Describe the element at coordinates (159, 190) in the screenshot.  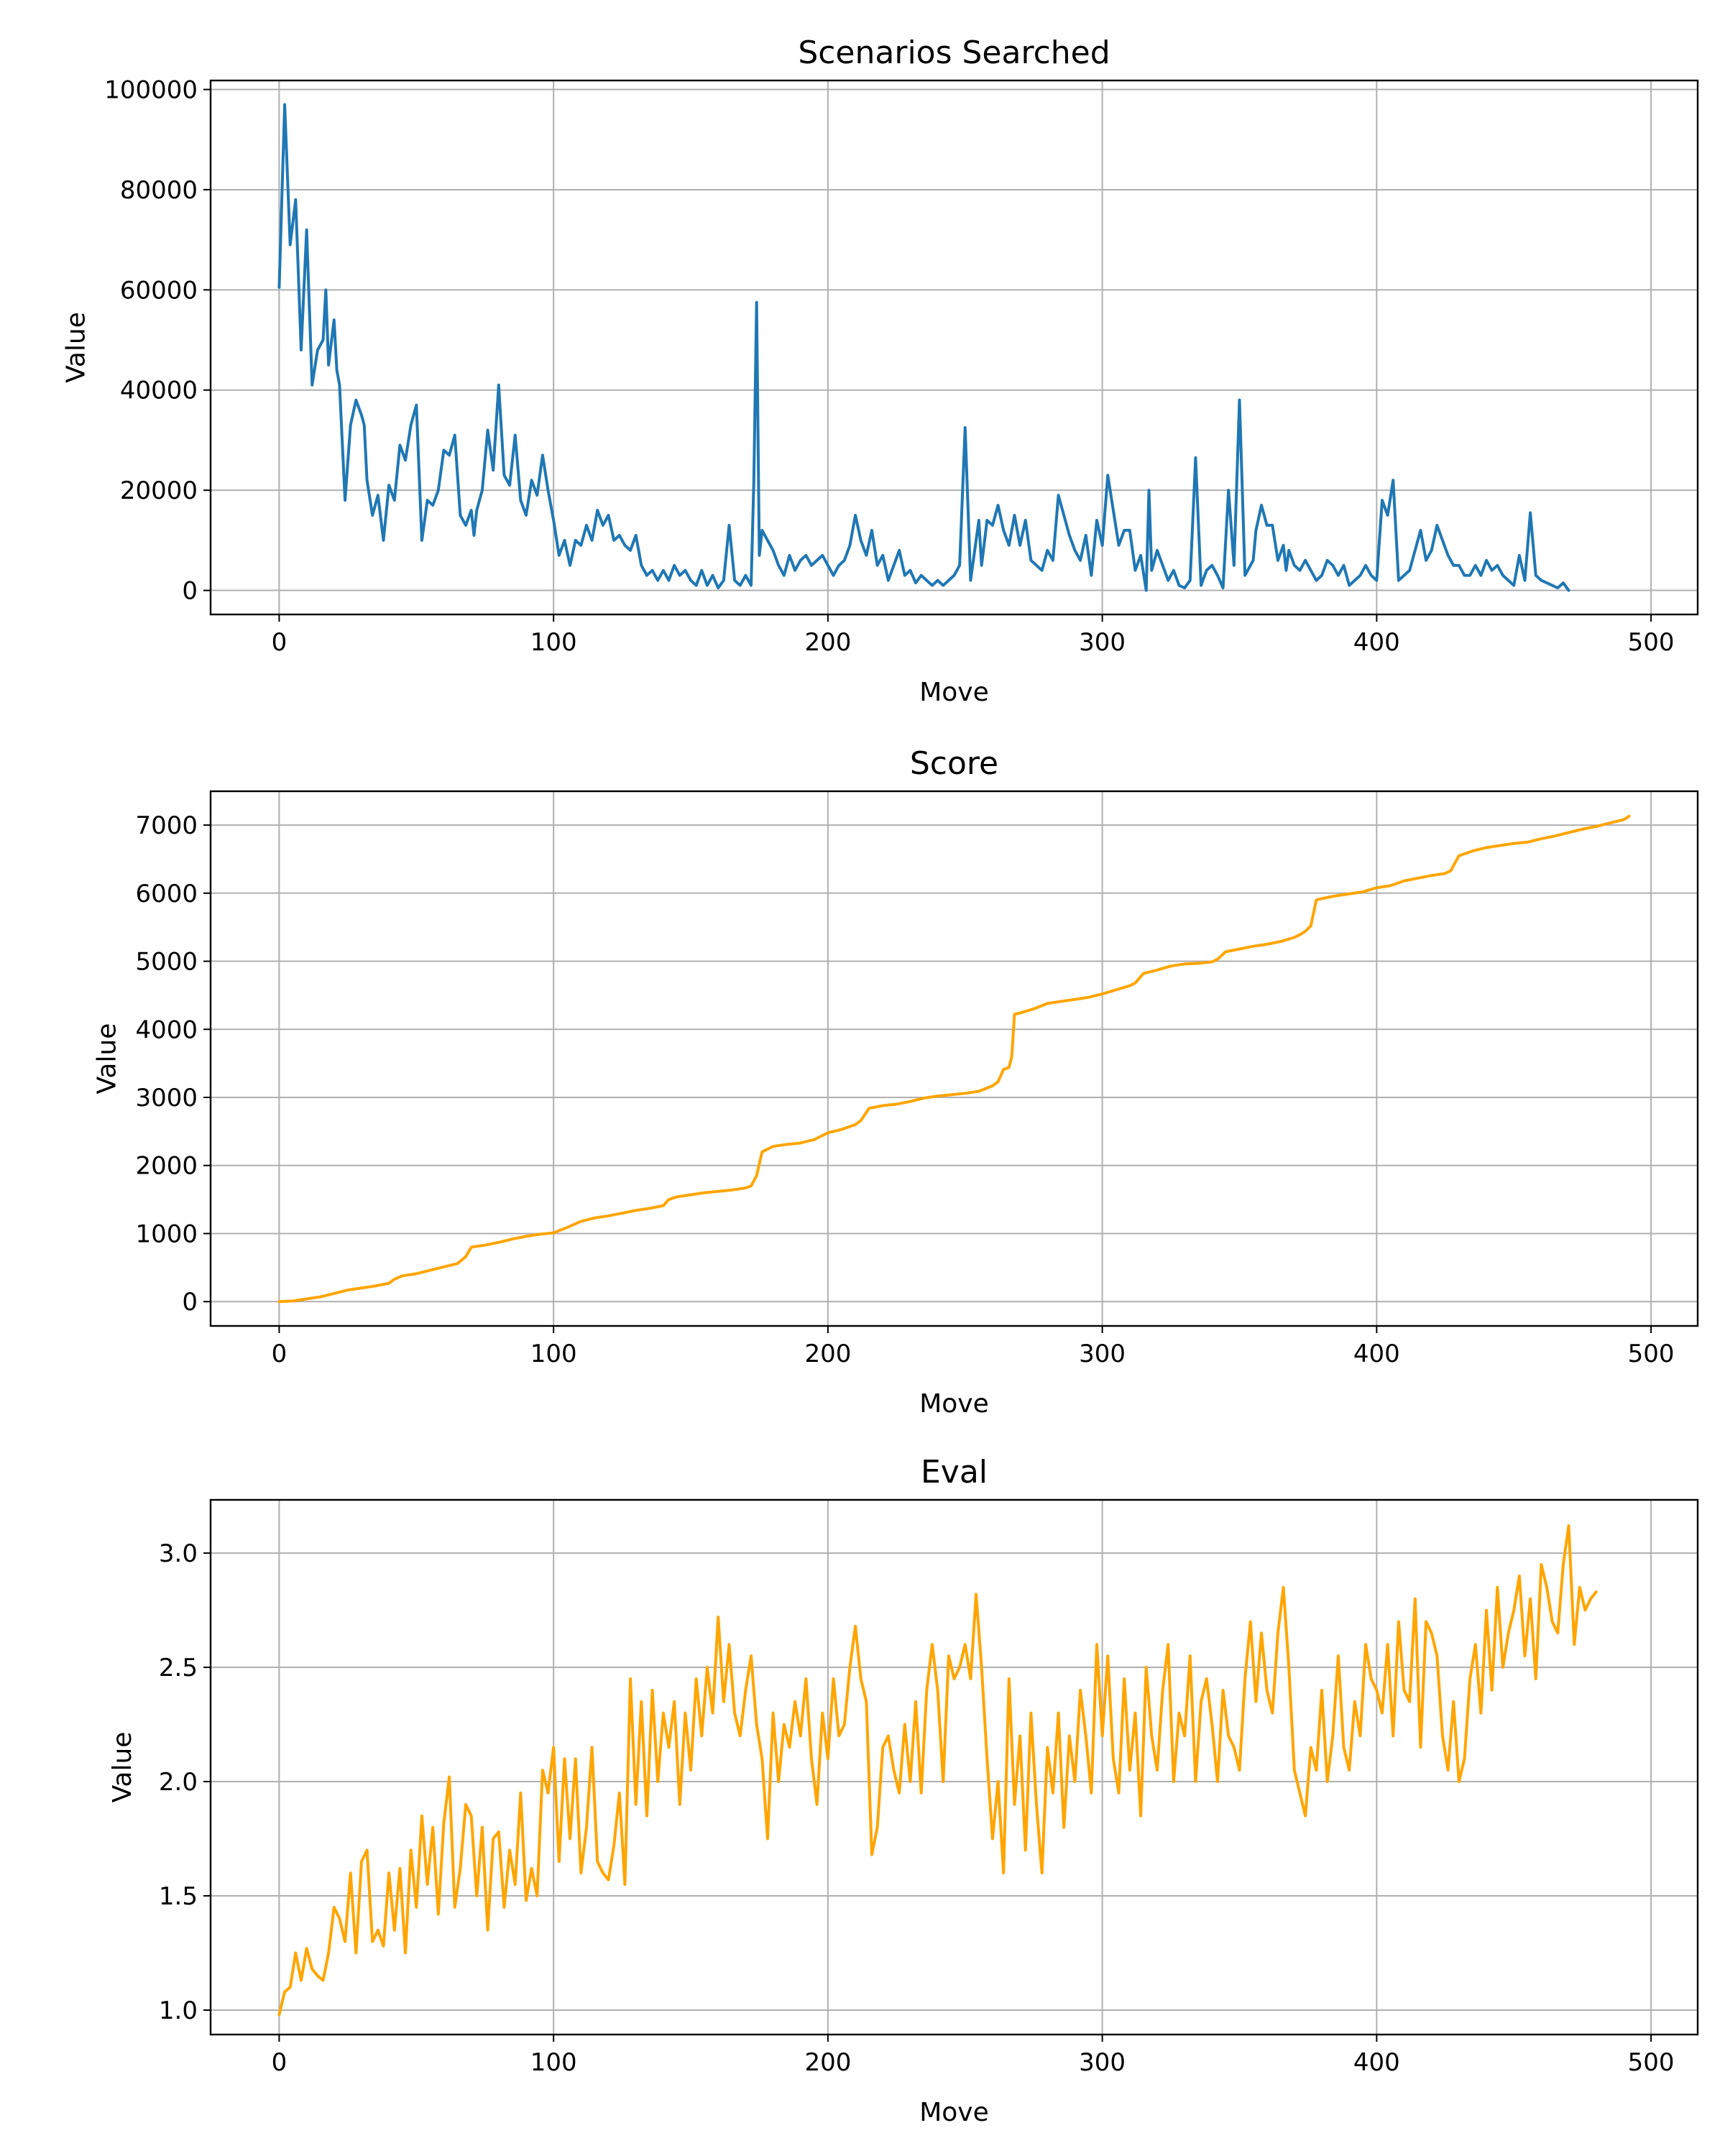
I see `y-tick-label: 80000` at that location.